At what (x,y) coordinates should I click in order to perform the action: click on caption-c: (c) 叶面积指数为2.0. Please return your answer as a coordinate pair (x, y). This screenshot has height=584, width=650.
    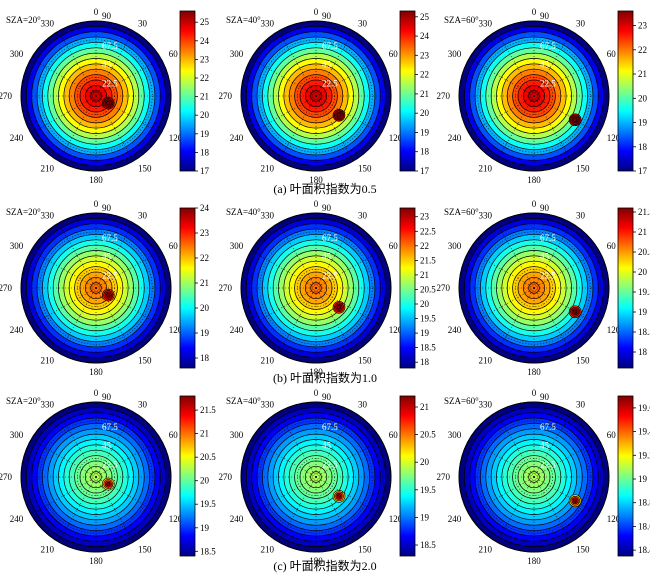
    Looking at the image, I should click on (325, 565).